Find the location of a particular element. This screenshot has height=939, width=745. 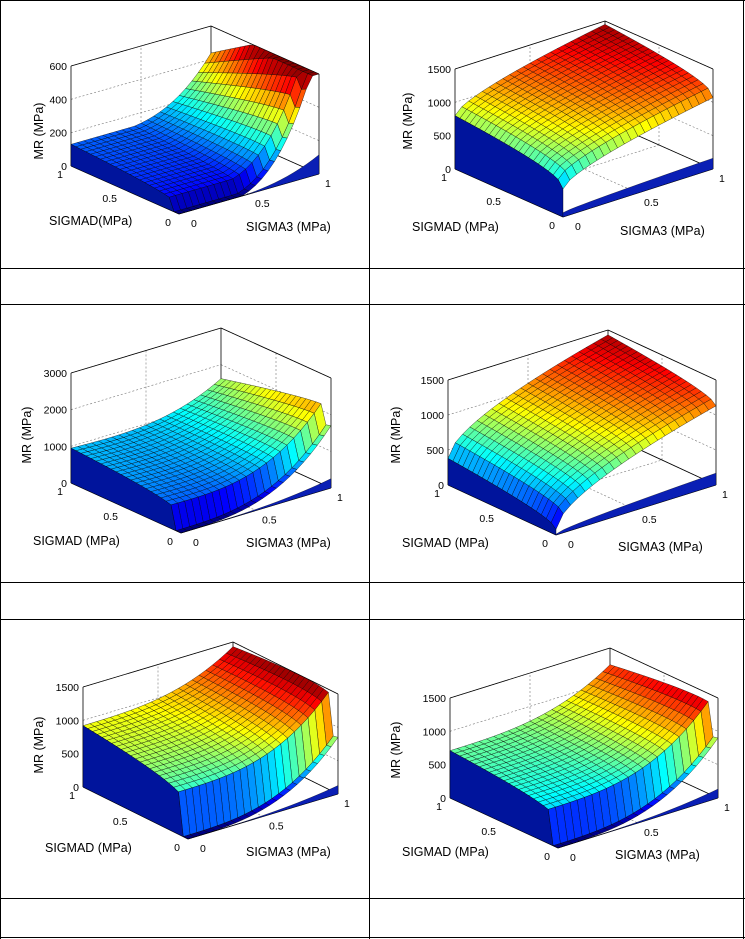

tick-labels: 0 1000 2000 3000 1 0.5 0 0 0.5 1 is located at coordinates (193, 458).